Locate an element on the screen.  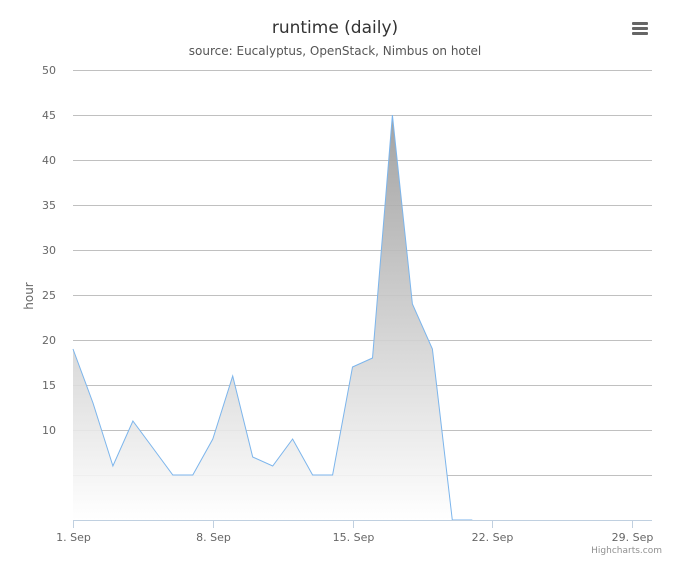
y-tick-label: 50 is located at coordinates (49, 70).